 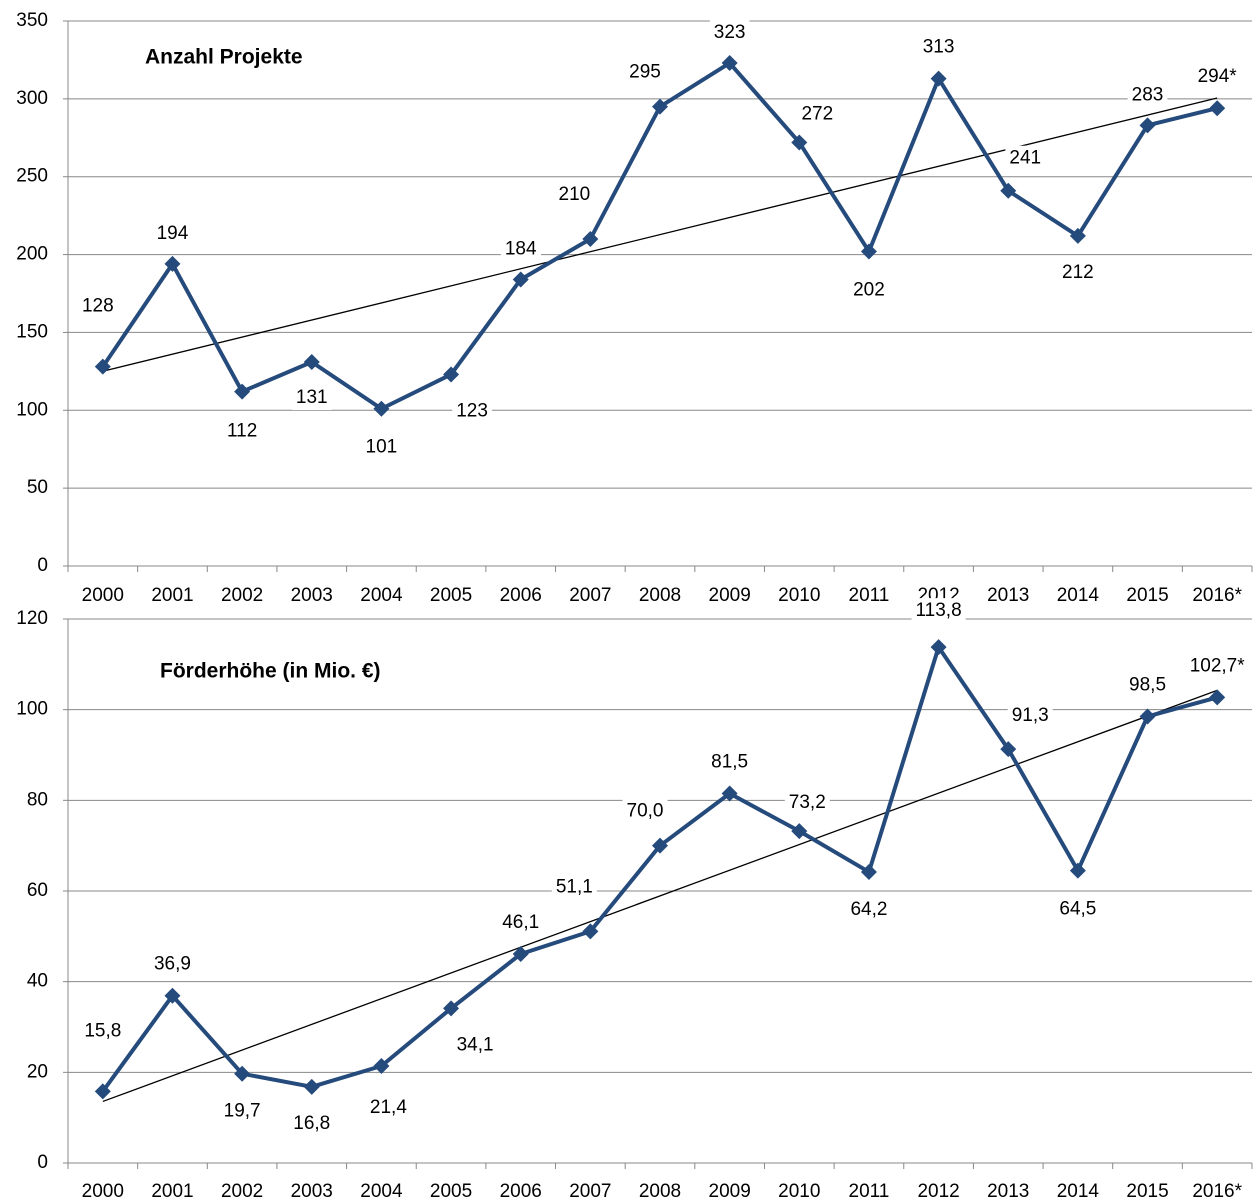 I want to click on y-tick-label: 40, so click(x=37, y=981).